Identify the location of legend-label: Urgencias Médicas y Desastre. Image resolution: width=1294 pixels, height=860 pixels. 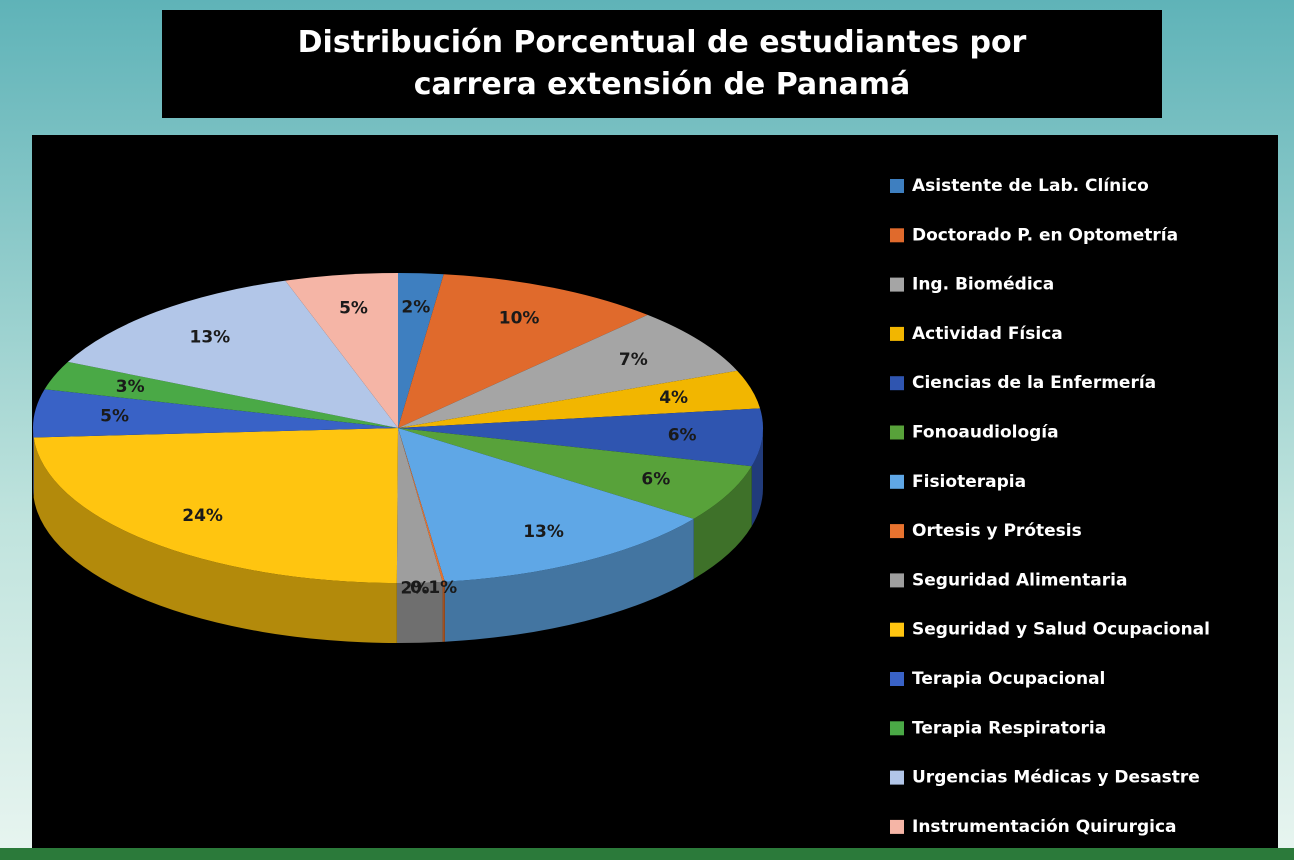
(1056, 778).